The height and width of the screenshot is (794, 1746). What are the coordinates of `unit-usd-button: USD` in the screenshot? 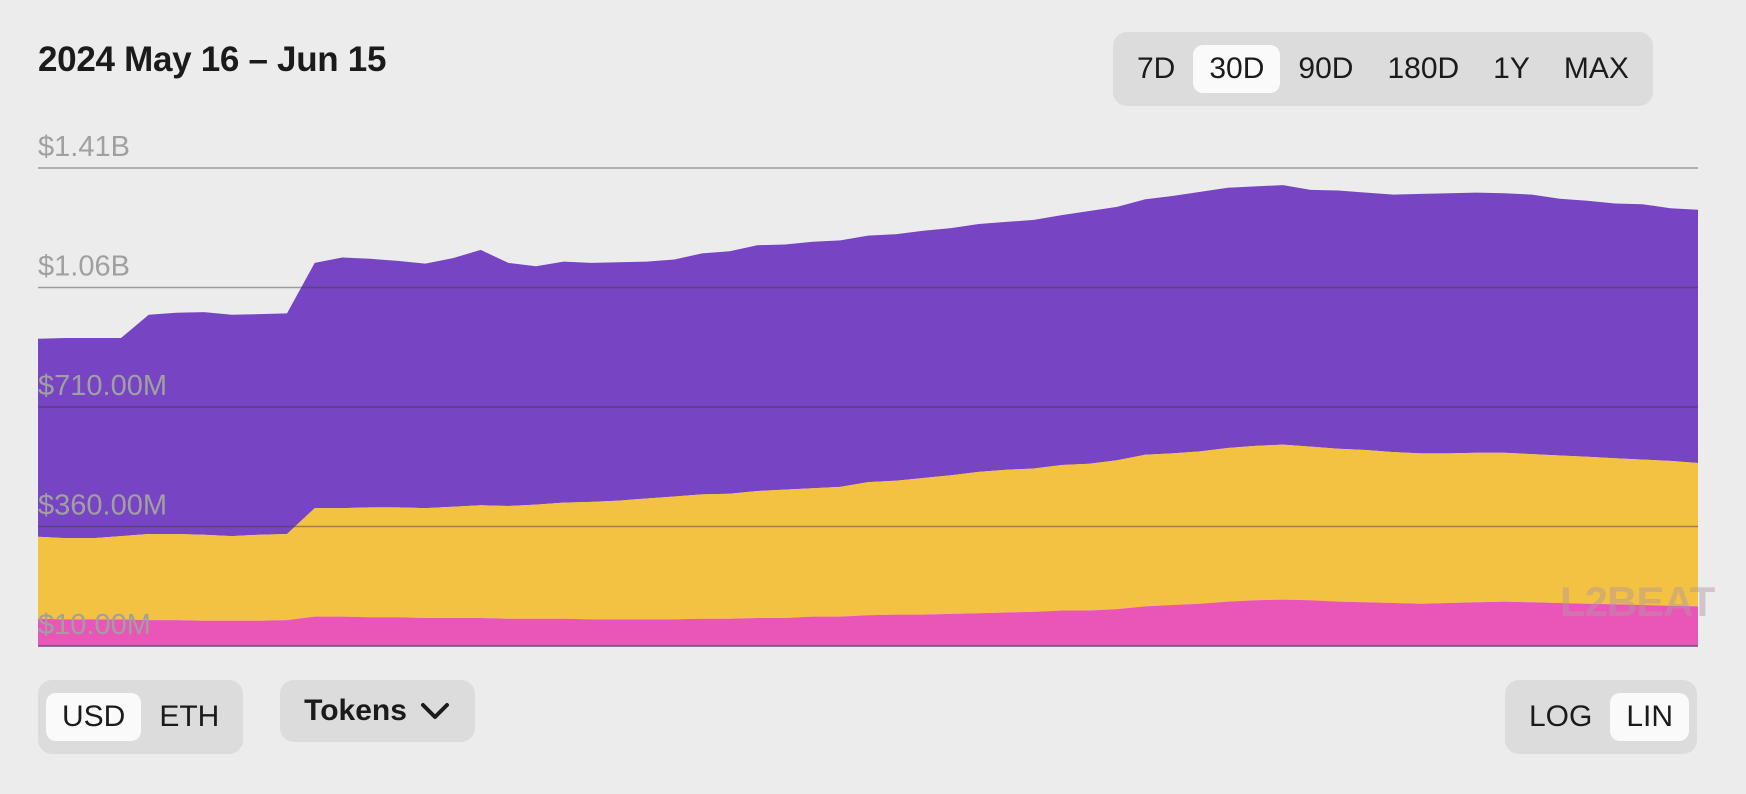 It's located at (94, 717).